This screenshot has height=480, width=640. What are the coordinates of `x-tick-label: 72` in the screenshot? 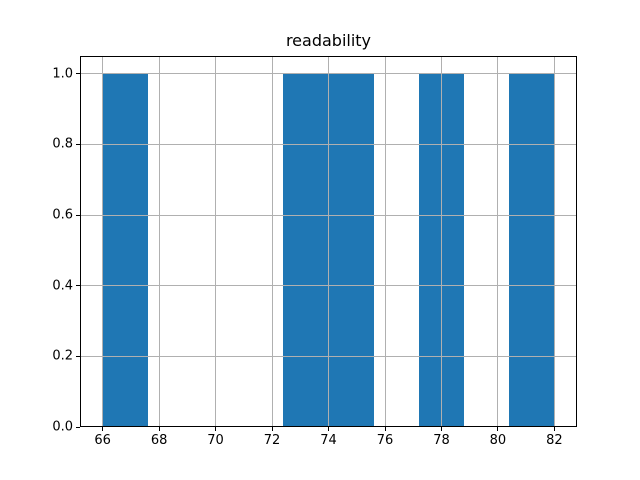 It's located at (272, 440).